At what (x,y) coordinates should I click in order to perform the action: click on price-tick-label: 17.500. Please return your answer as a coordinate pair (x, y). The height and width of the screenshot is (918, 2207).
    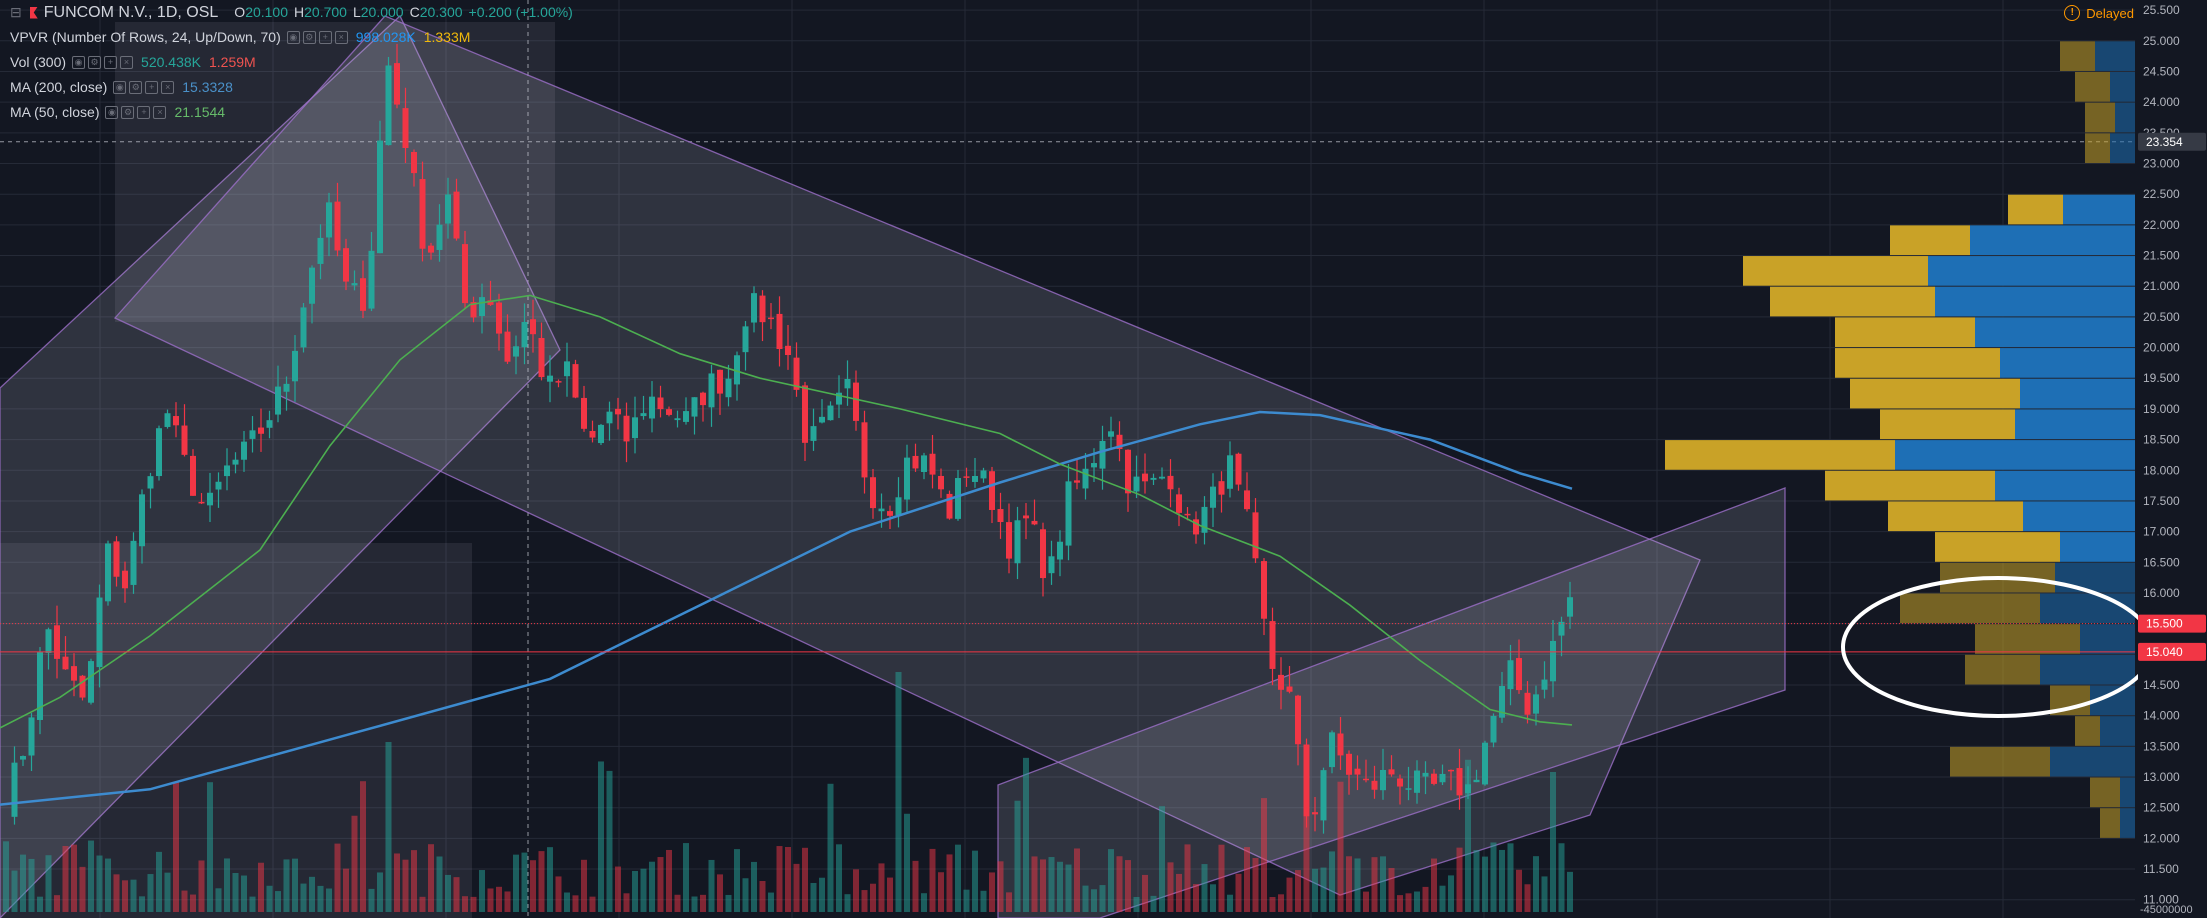
    Looking at the image, I should click on (2161, 501).